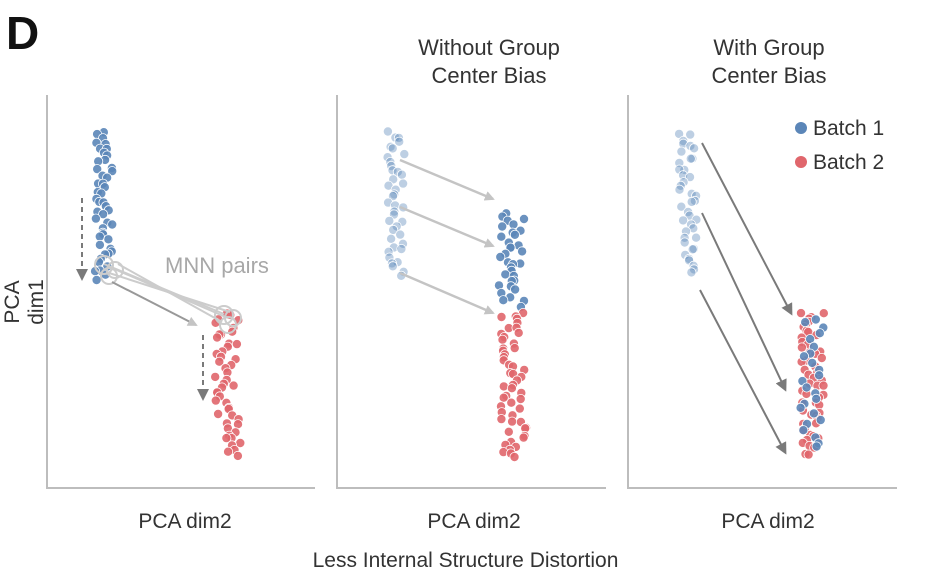  What do you see at coordinates (769, 75) in the screenshot?
I see `panel-title-with-bias-line2: Center Bias` at bounding box center [769, 75].